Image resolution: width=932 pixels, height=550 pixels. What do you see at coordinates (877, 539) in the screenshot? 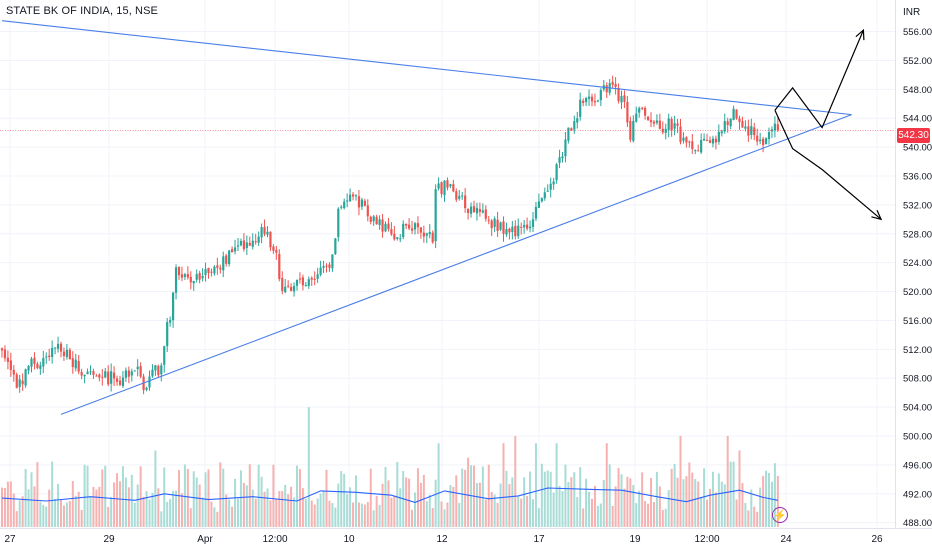
I see `x-tick-label: 26` at bounding box center [877, 539].